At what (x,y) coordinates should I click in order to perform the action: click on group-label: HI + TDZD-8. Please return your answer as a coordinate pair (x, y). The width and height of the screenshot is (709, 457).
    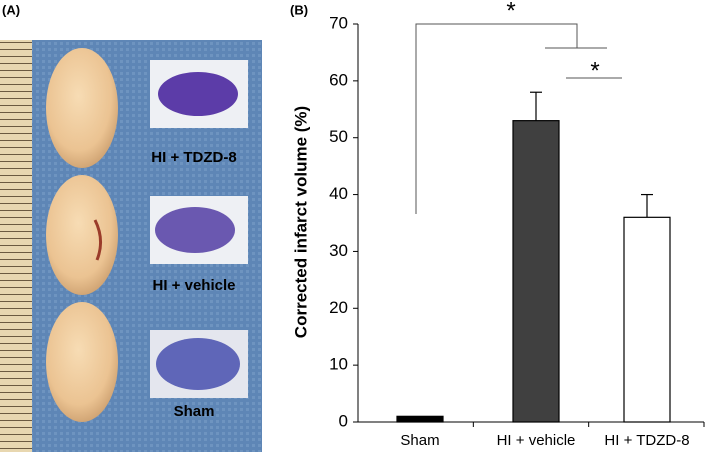
    Looking at the image, I should click on (193, 157).